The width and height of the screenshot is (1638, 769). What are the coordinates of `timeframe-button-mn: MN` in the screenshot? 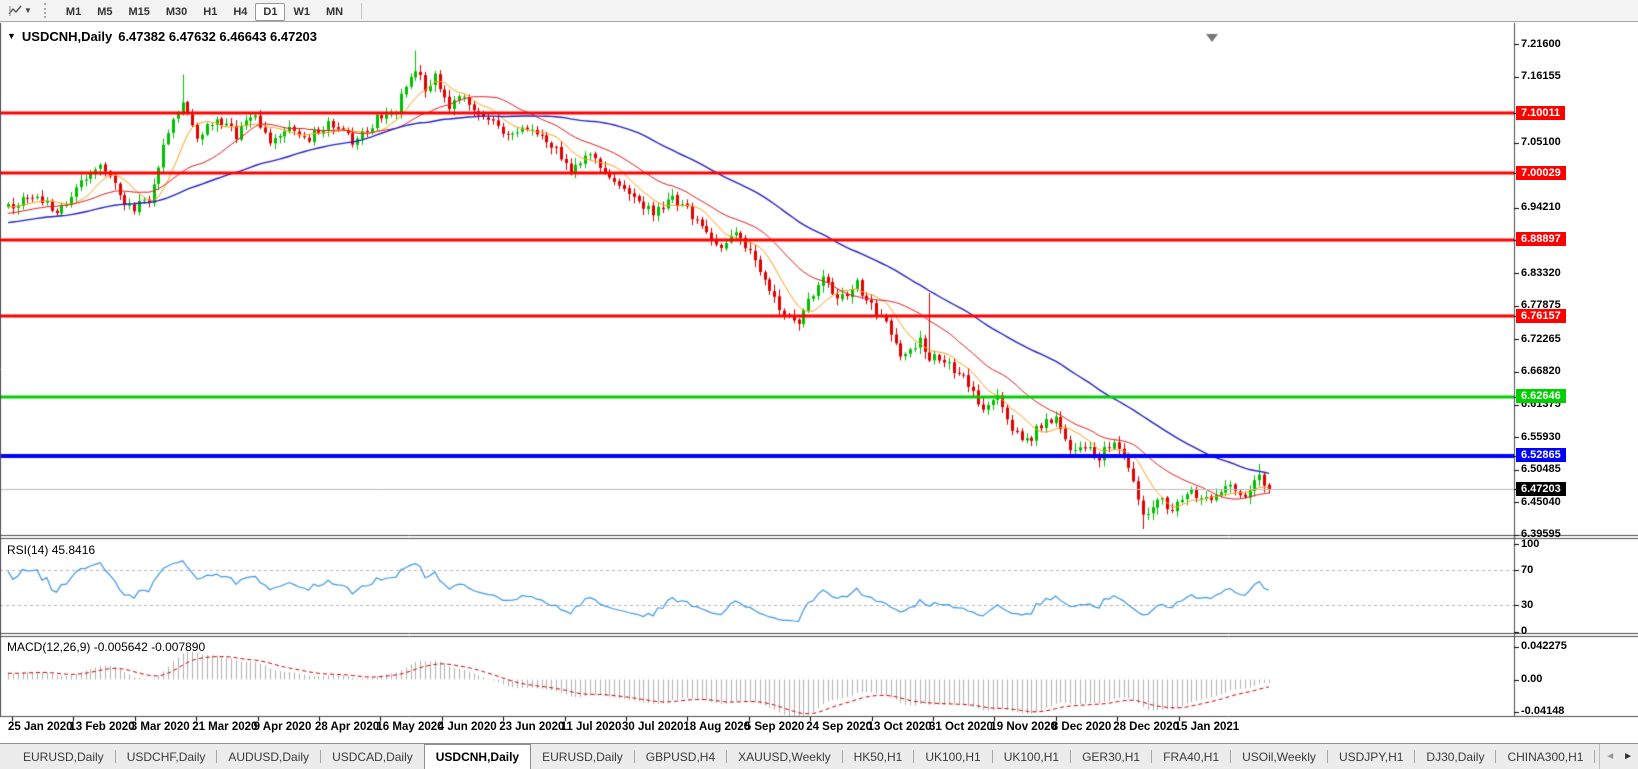 It's located at (334, 11).